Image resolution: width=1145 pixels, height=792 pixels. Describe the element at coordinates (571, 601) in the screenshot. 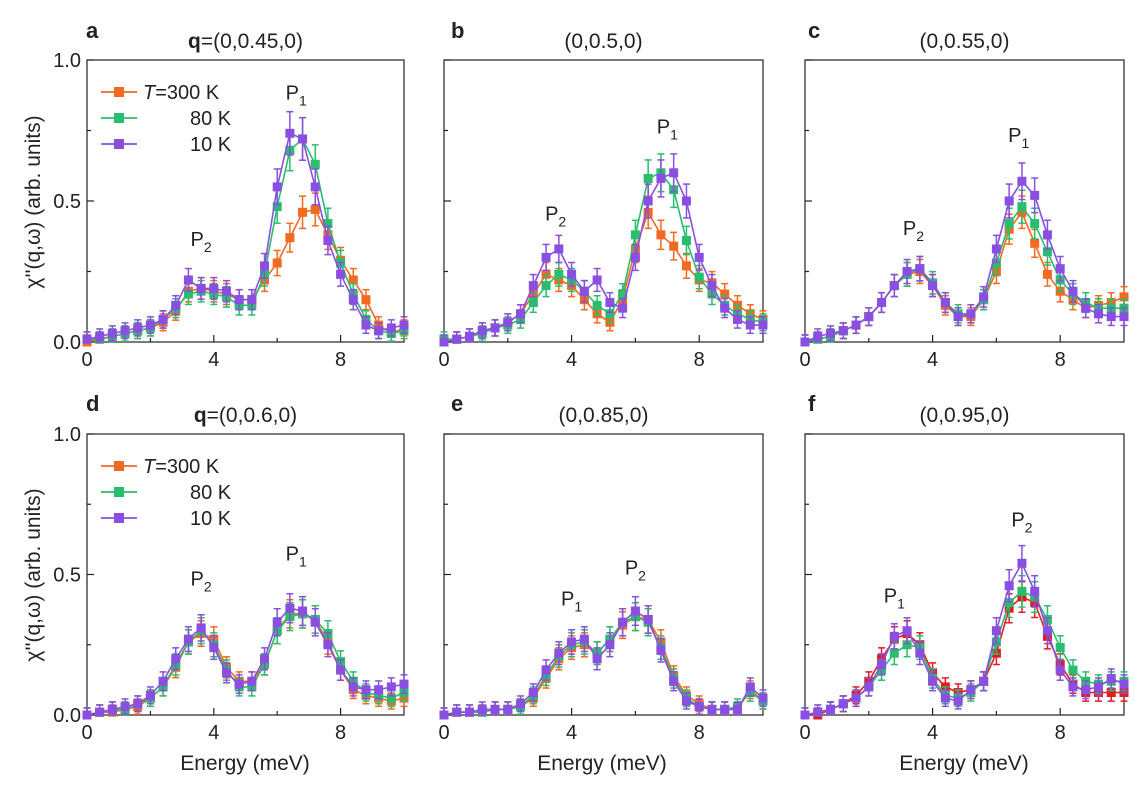

I see `peak-label-e: P1` at that location.